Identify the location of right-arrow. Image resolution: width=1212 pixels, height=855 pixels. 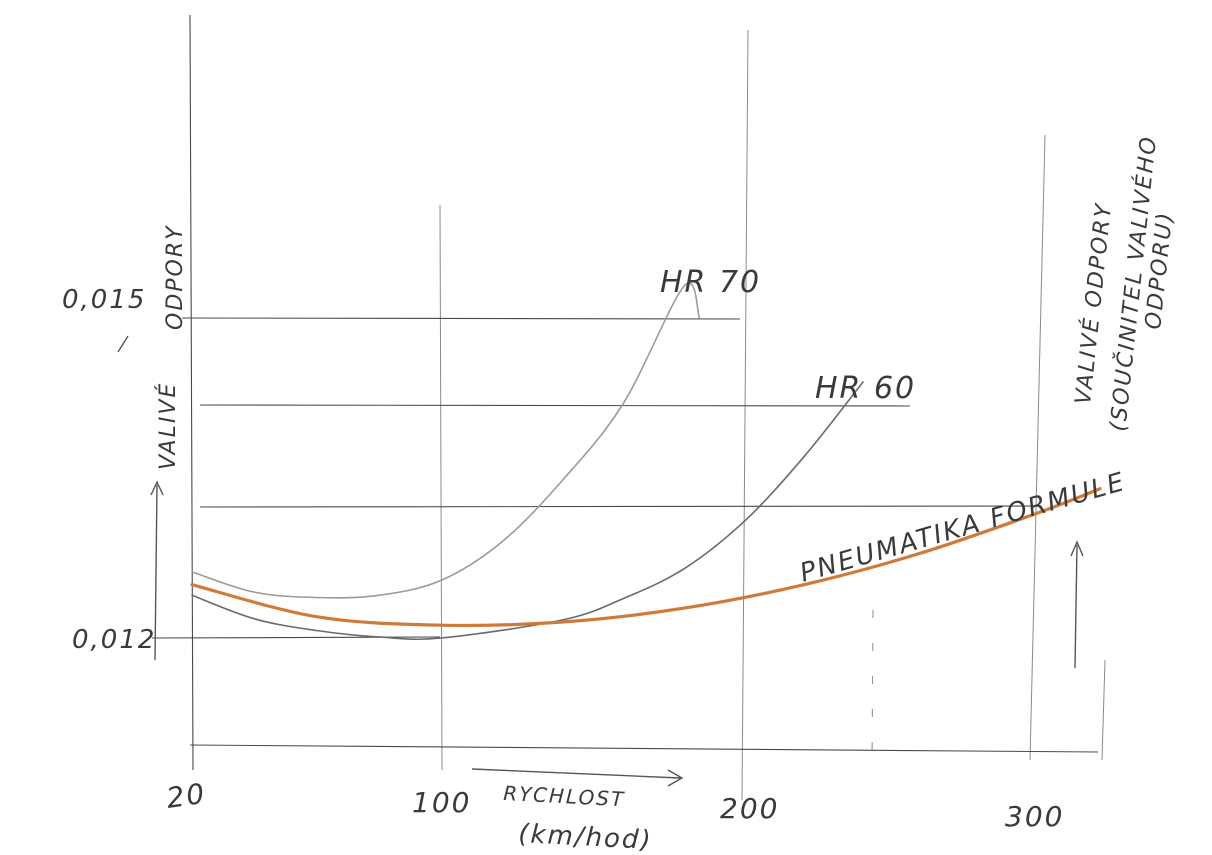
(1077, 604).